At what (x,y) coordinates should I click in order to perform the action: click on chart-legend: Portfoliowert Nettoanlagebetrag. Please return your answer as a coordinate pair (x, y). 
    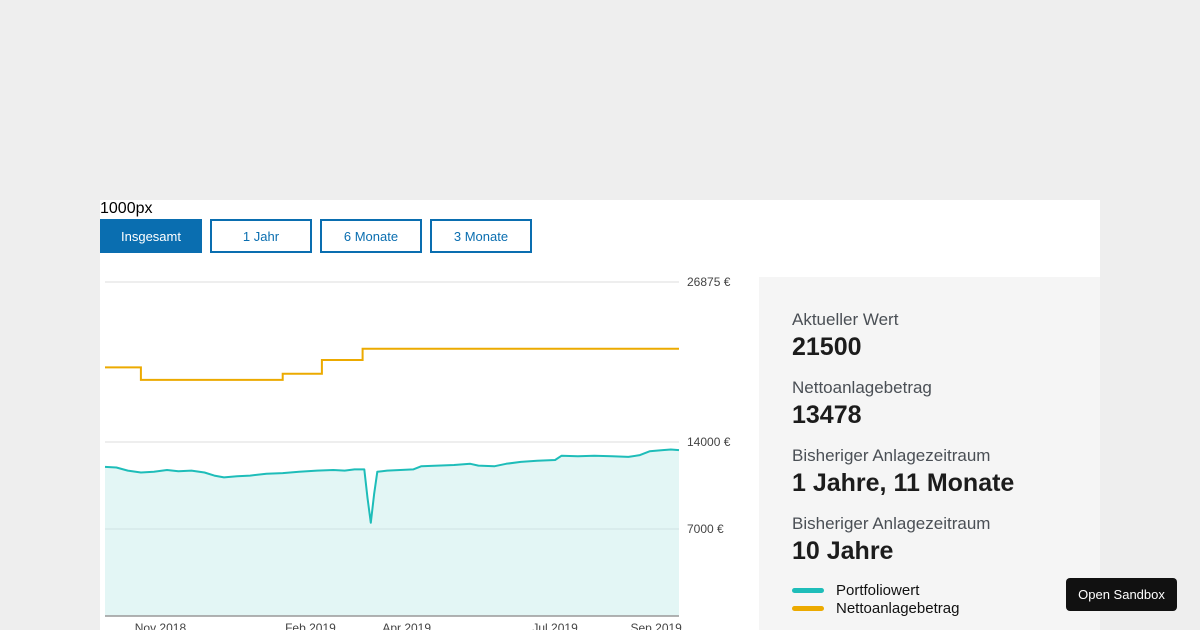
    Looking at the image, I should click on (875, 599).